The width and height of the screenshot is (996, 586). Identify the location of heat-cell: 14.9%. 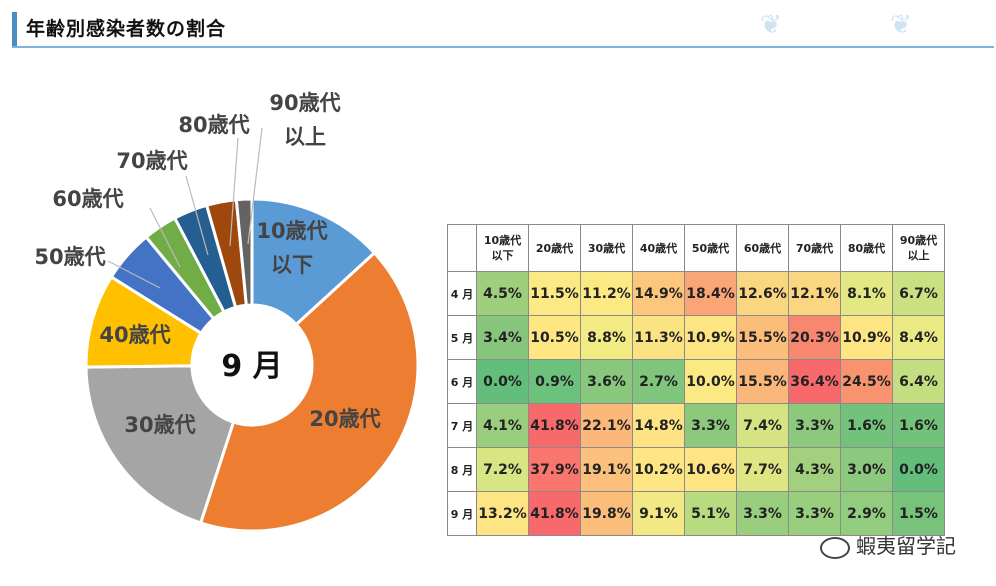
(658, 293).